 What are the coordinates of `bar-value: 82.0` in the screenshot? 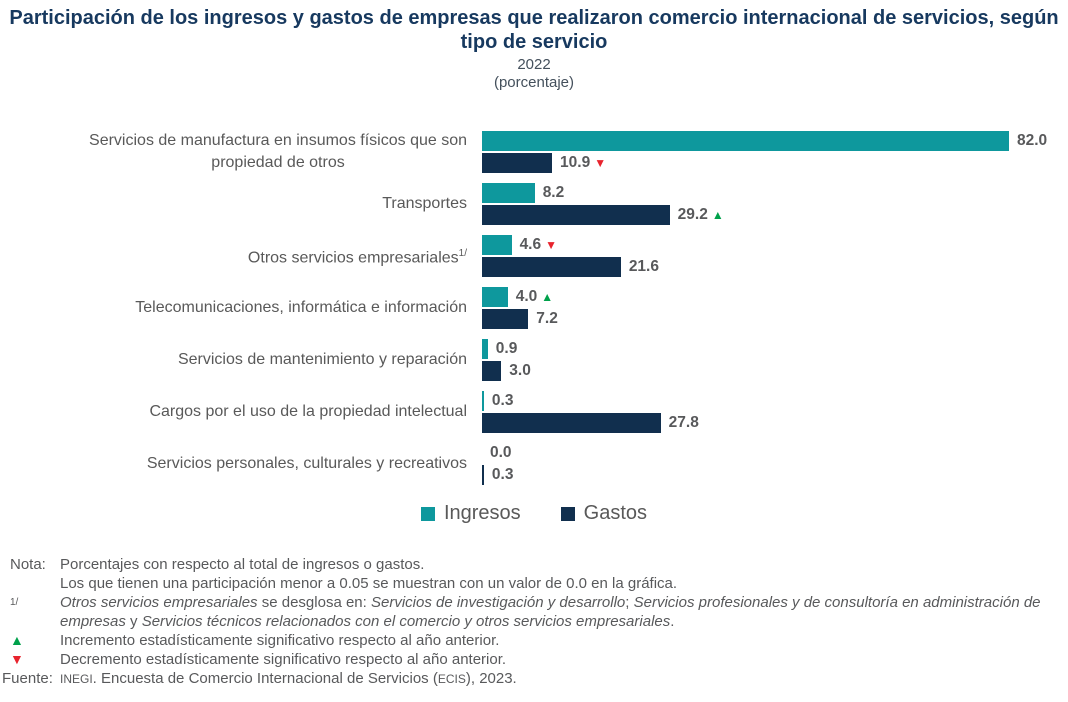 It's located at (1032, 140).